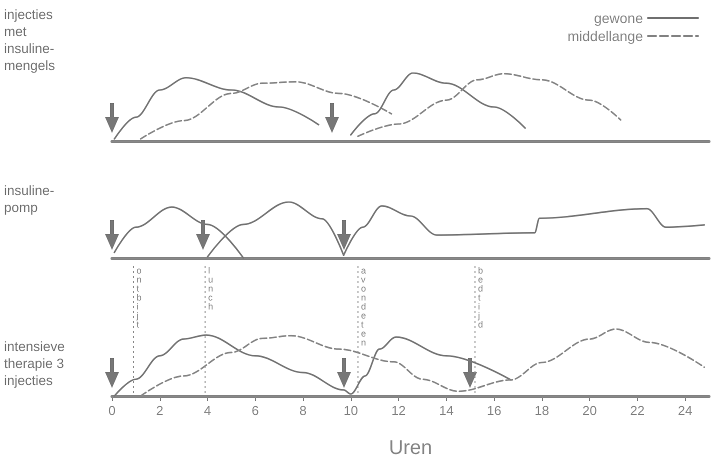  Describe the element at coordinates (494, 410) in the screenshot. I see `x-tick-label: 16` at that location.